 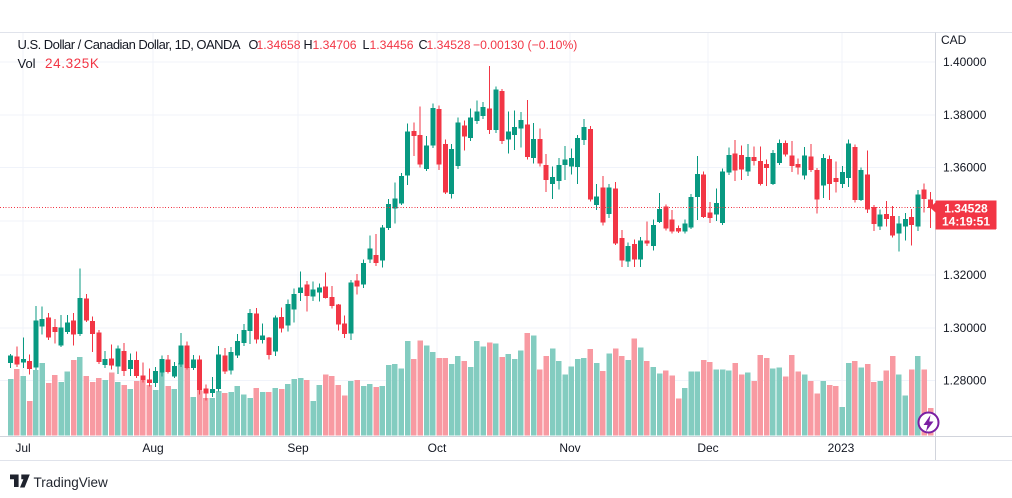 What do you see at coordinates (965, 328) in the screenshot?
I see `svg-text: 1.30000` at bounding box center [965, 328].